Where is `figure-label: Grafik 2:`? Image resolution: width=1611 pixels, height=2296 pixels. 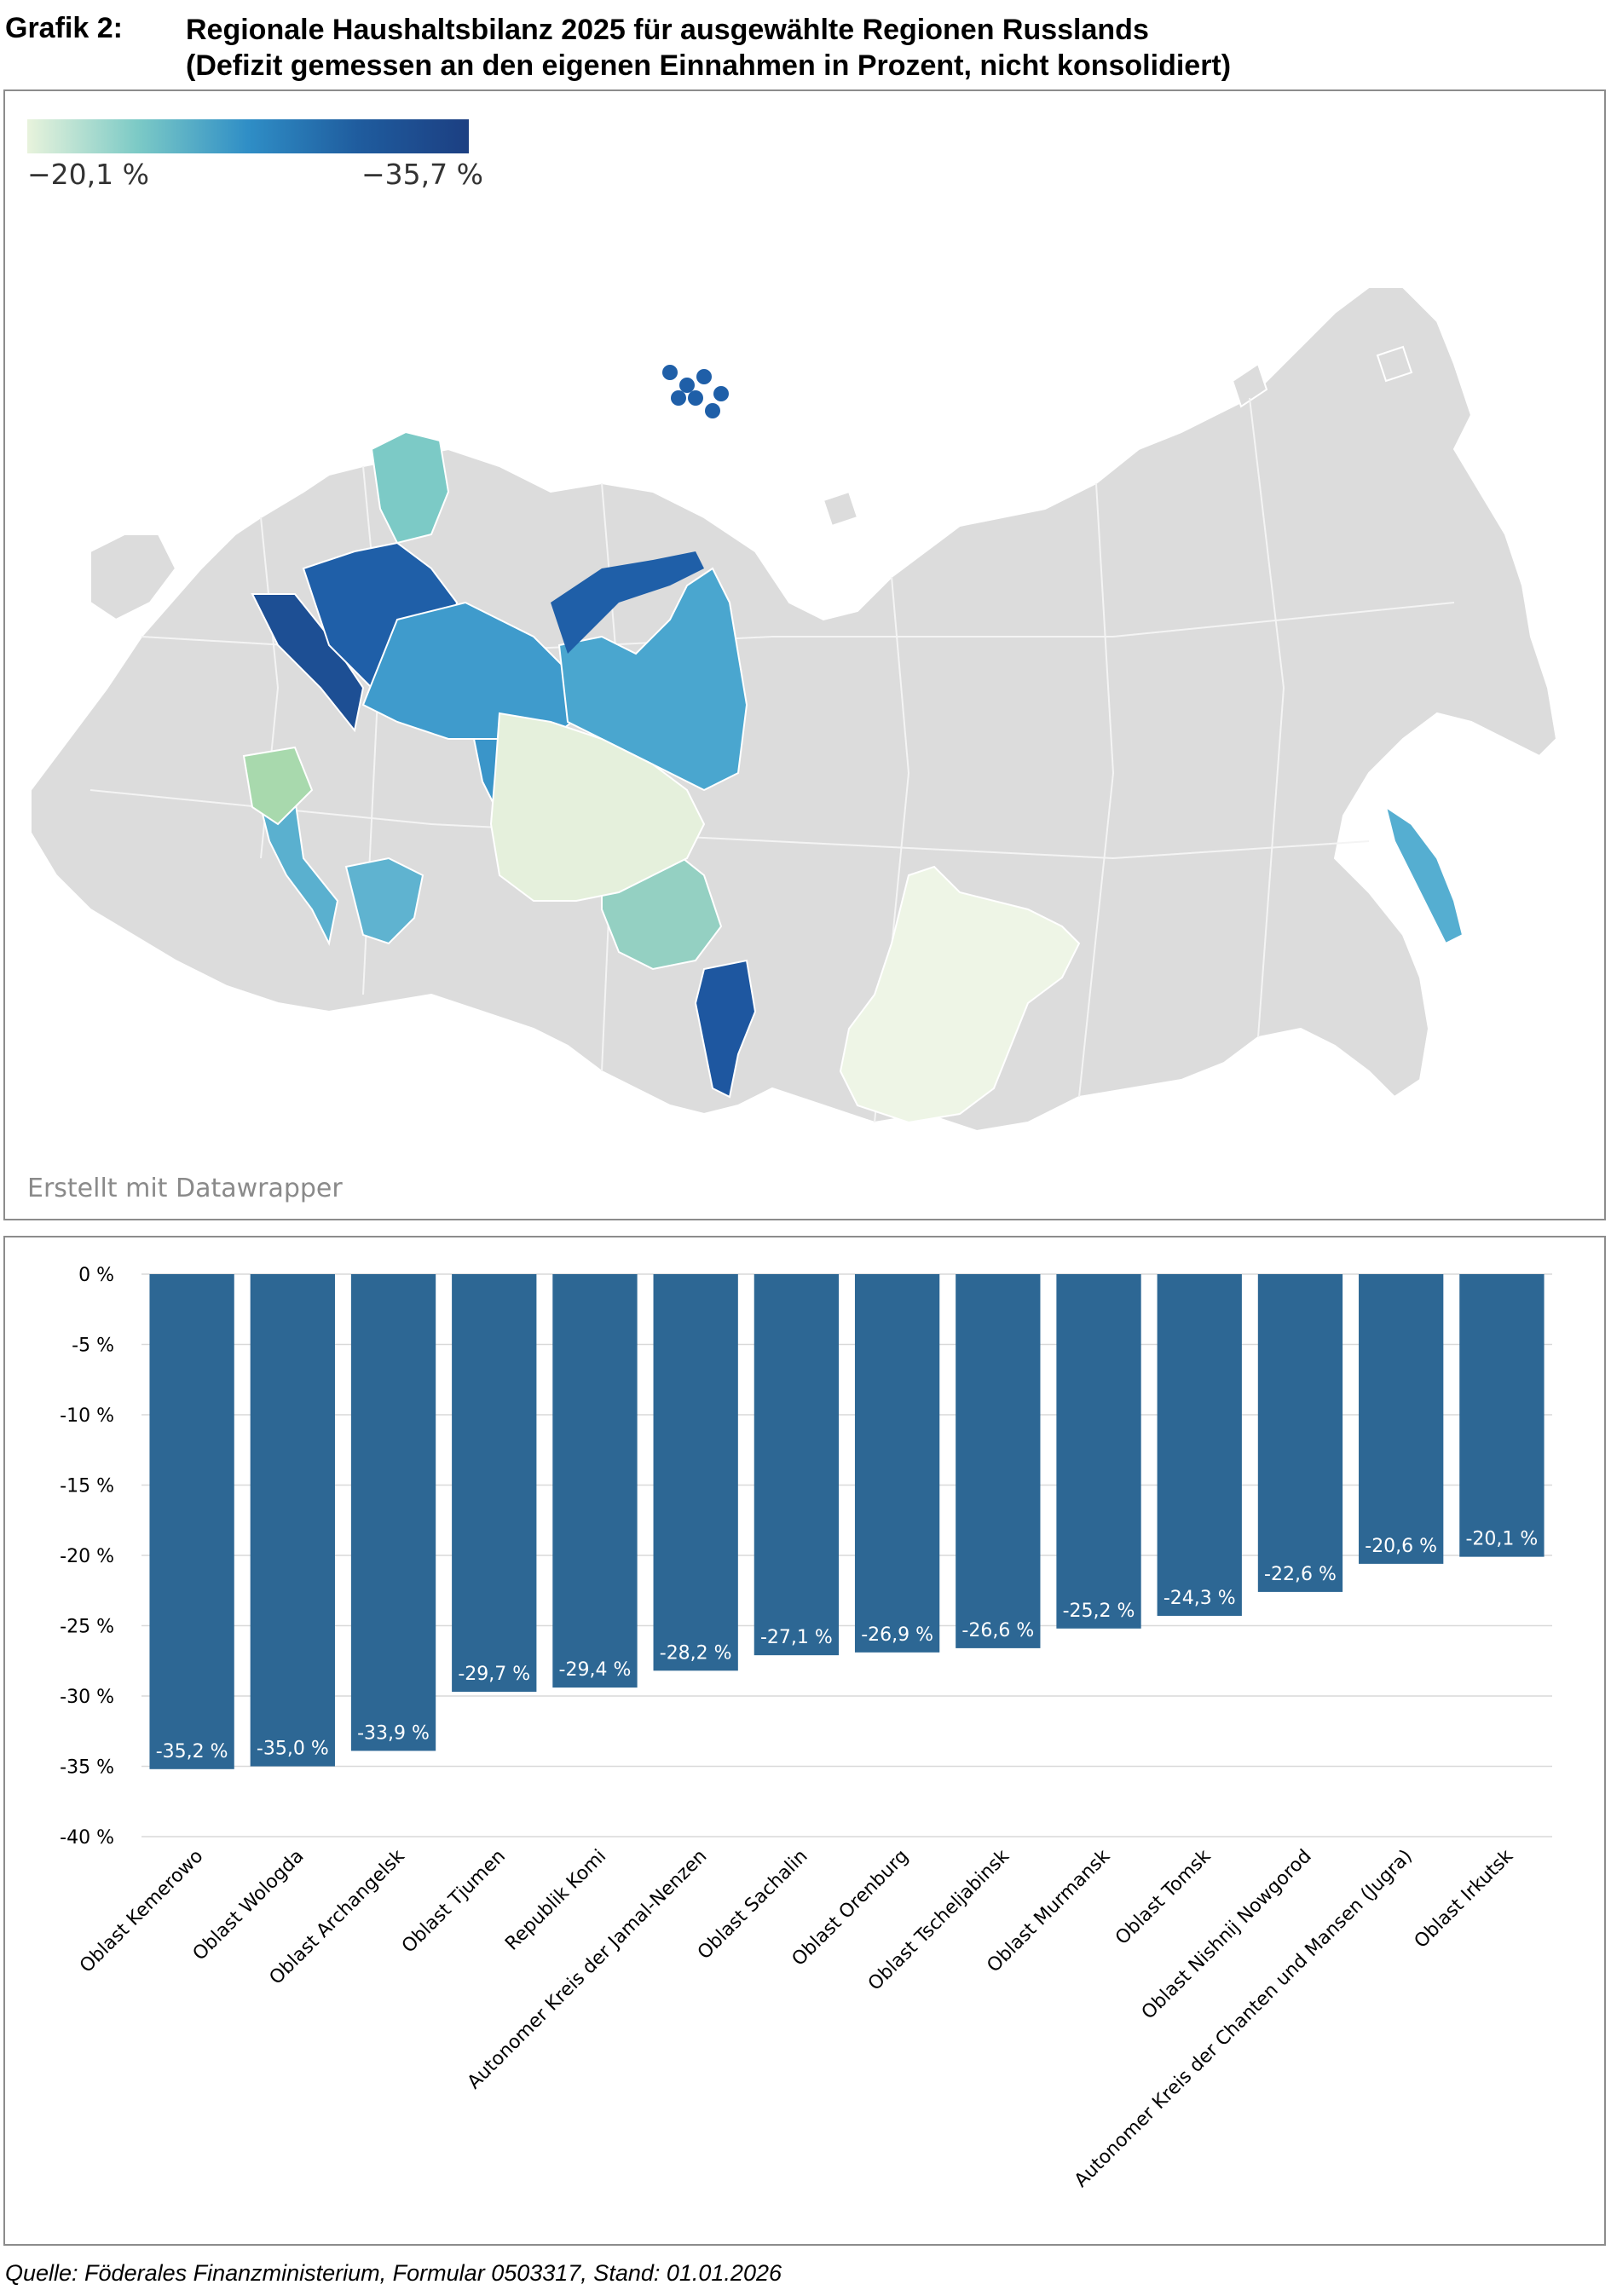
figure-label: Grafik 2: is located at coordinates (64, 28).